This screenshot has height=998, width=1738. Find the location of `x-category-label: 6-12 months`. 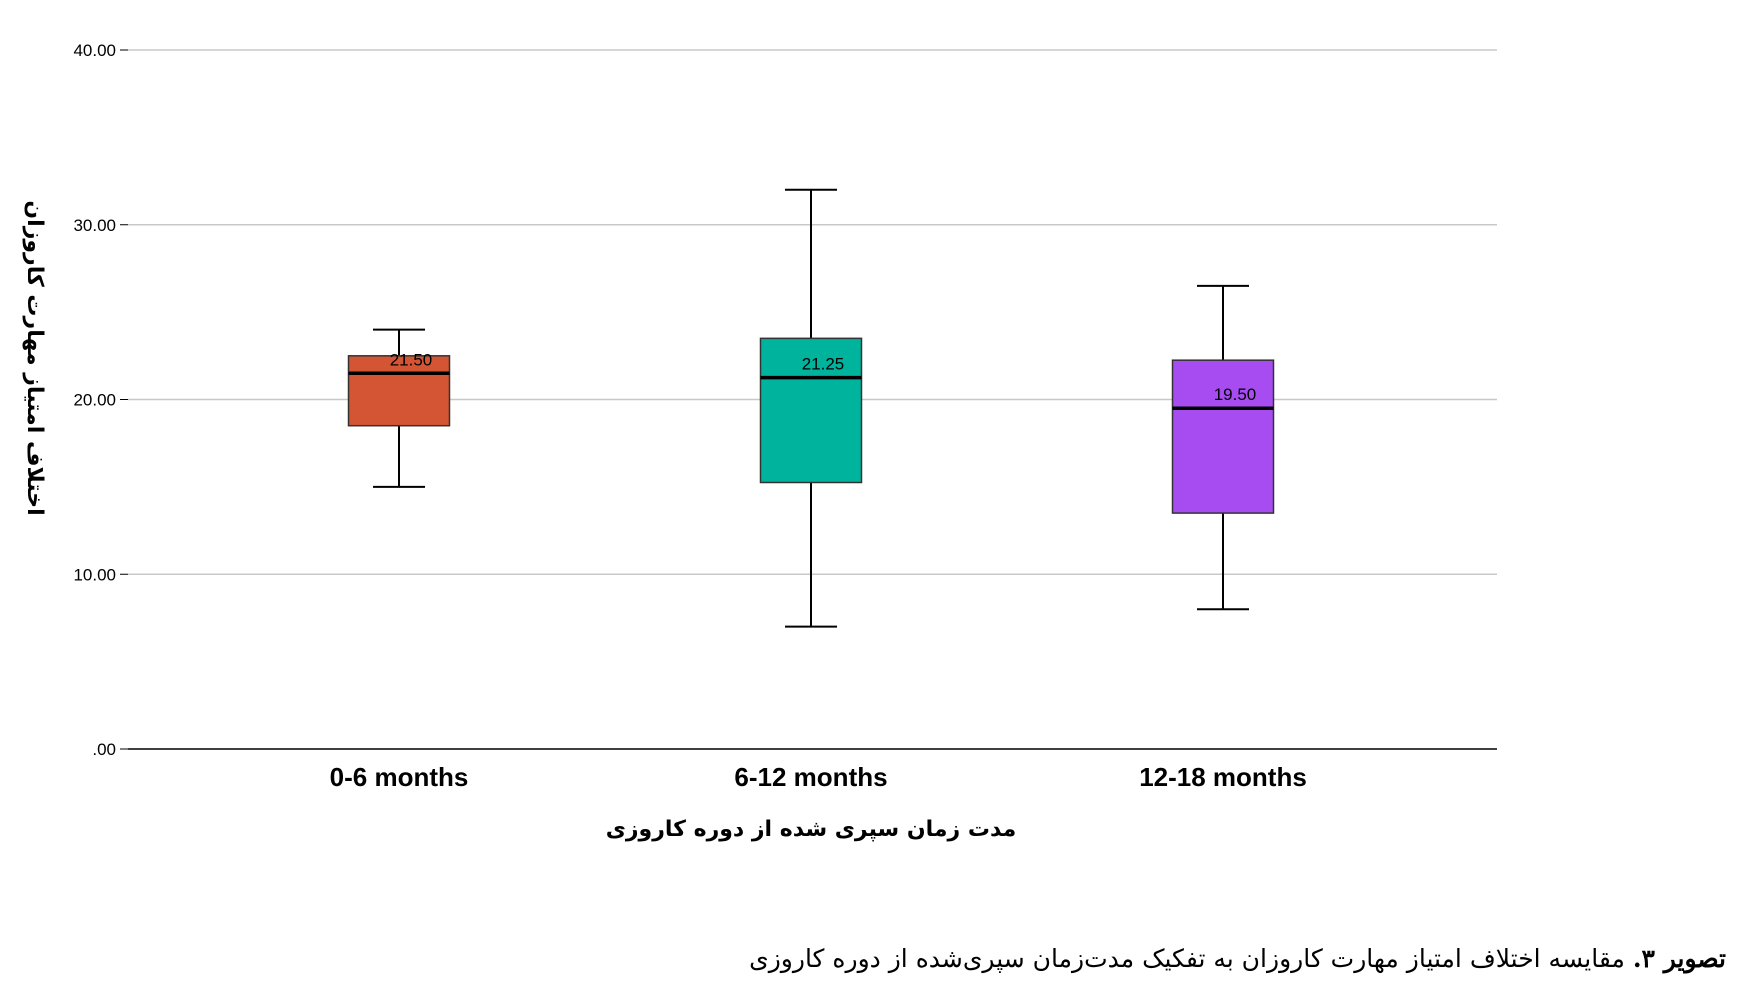

x-category-label: 6-12 months is located at coordinates (810, 777).